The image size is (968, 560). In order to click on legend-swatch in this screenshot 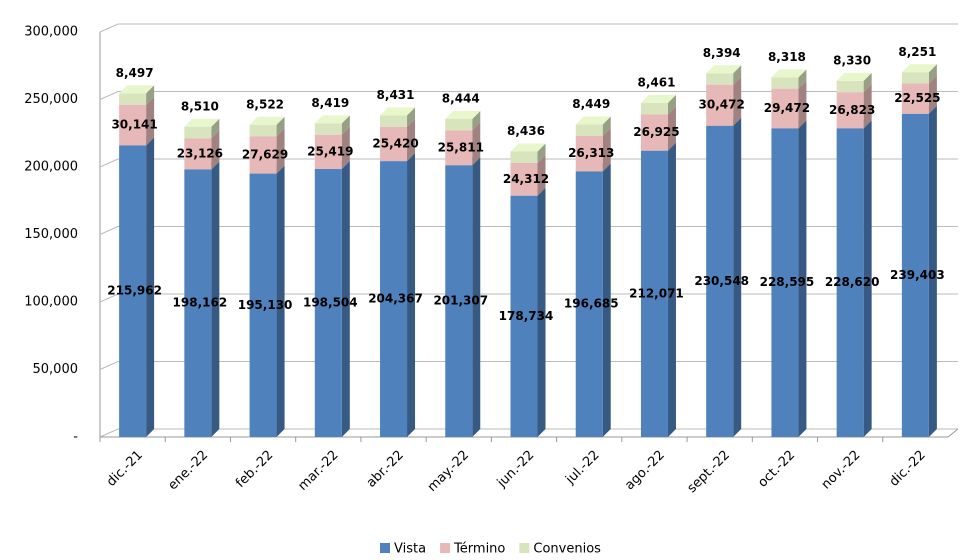, I will do `click(385, 548)`.